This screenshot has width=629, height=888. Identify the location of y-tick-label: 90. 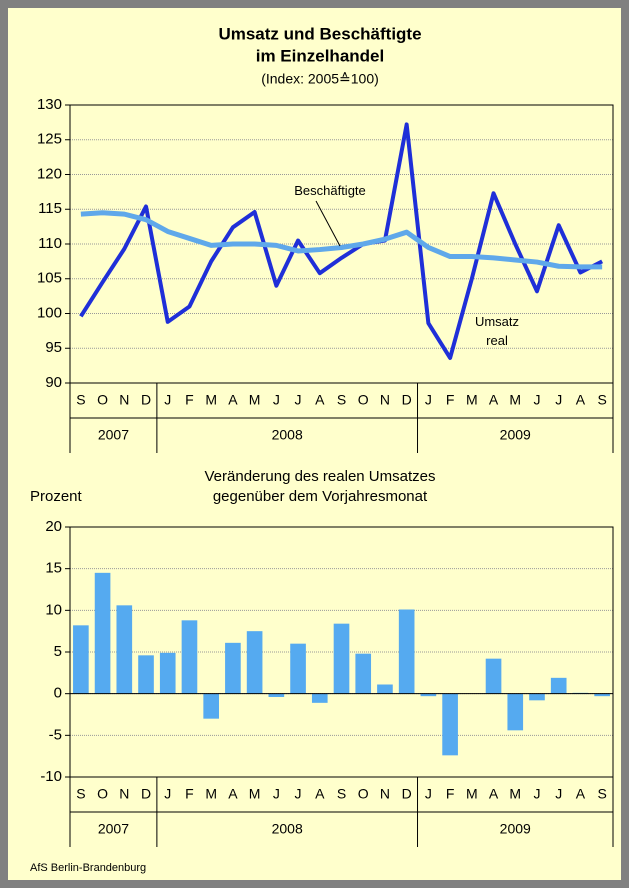
(53, 382).